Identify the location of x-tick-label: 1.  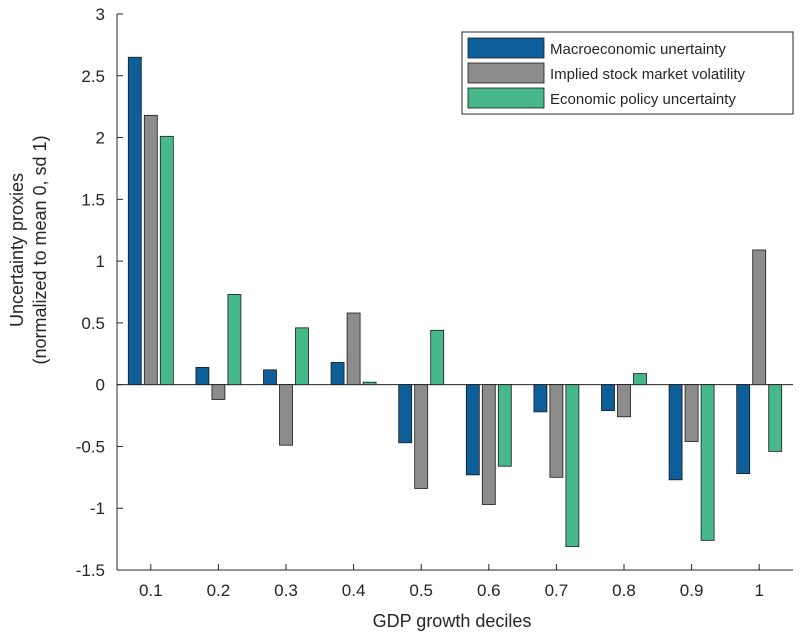
(758, 590).